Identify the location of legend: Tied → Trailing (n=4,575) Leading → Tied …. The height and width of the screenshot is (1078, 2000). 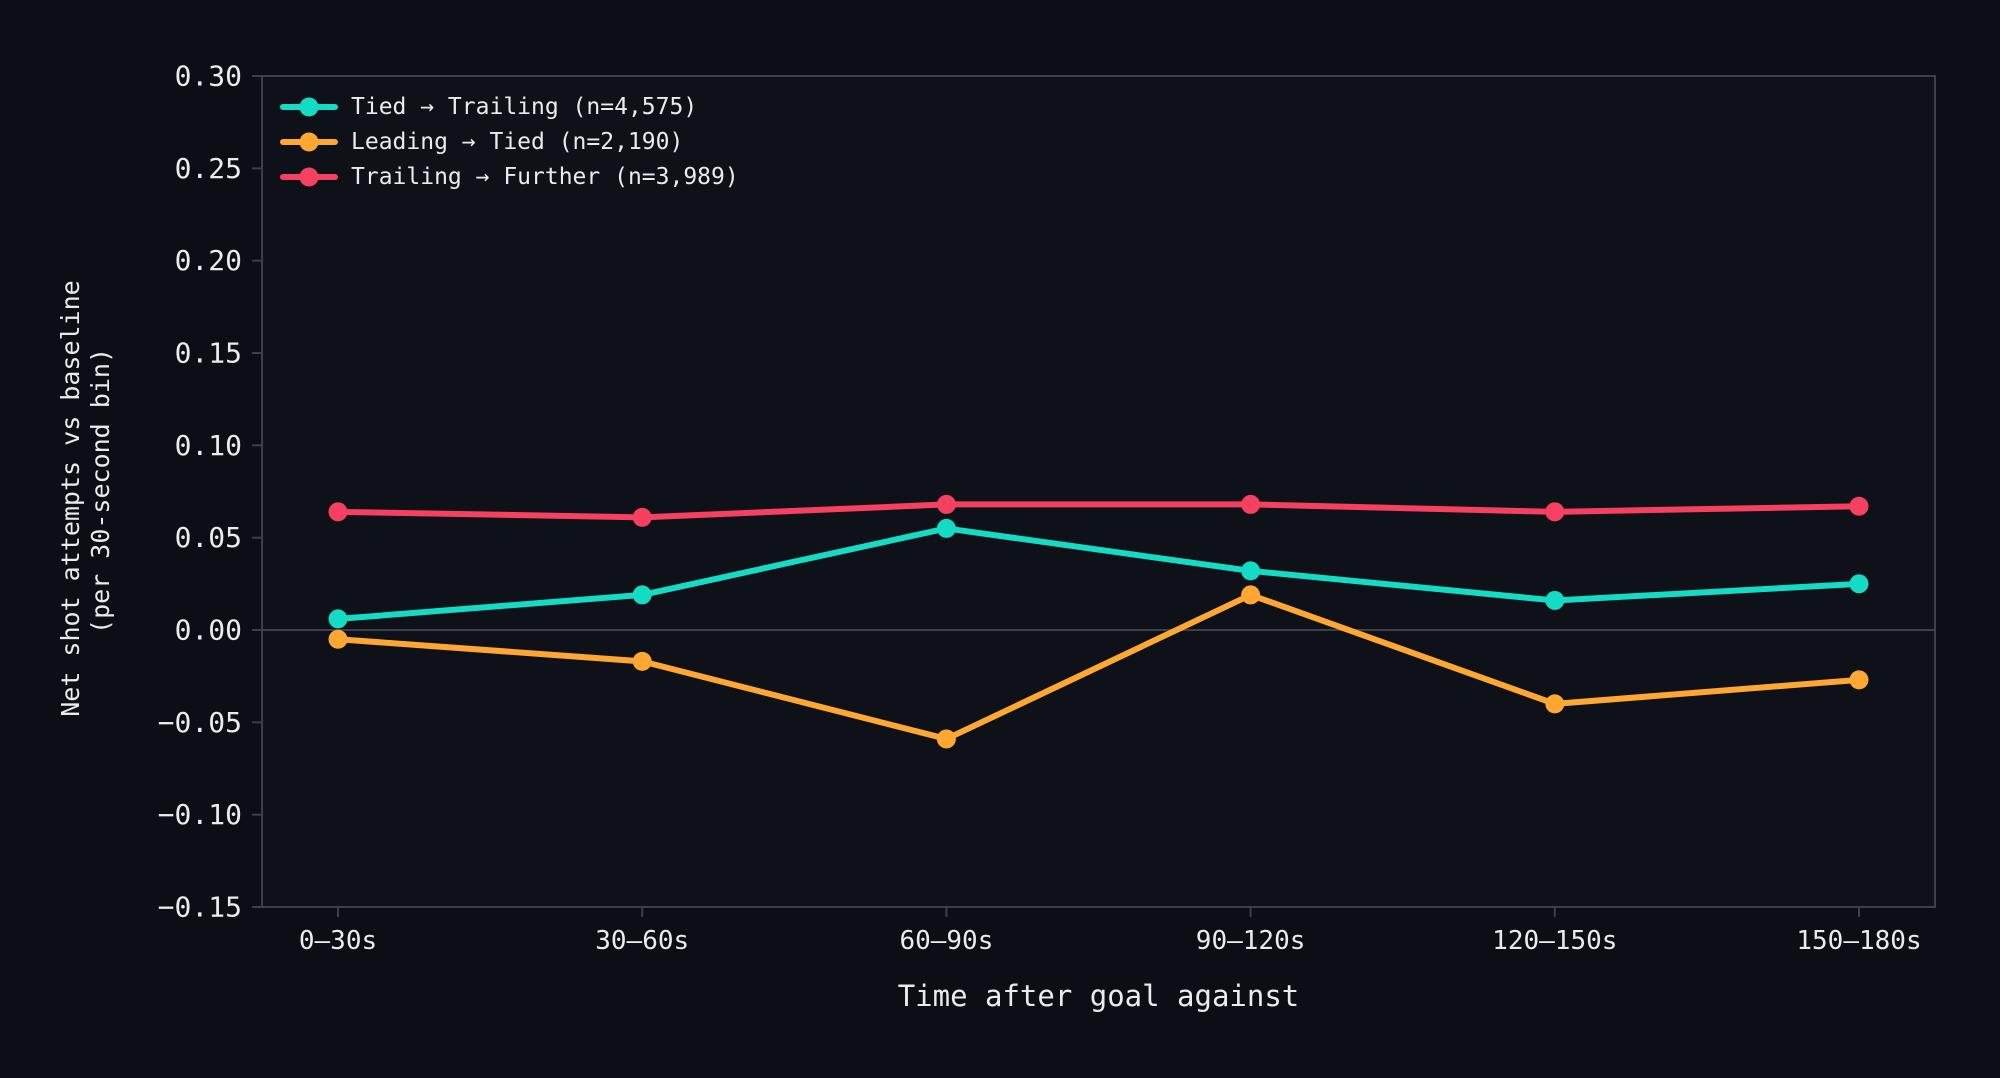
(509, 142).